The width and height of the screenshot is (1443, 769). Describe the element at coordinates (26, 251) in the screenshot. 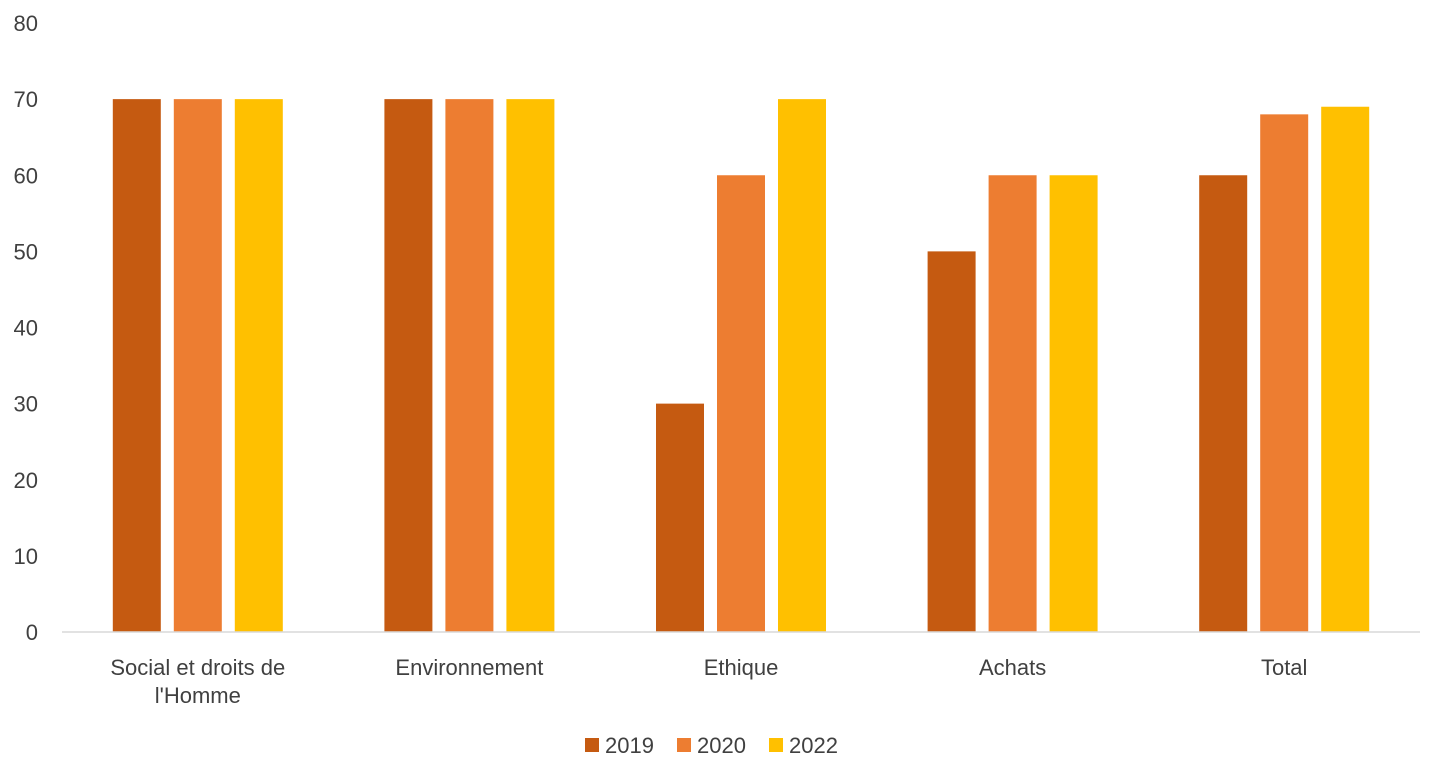

I see `y-tick-label: 50` at that location.